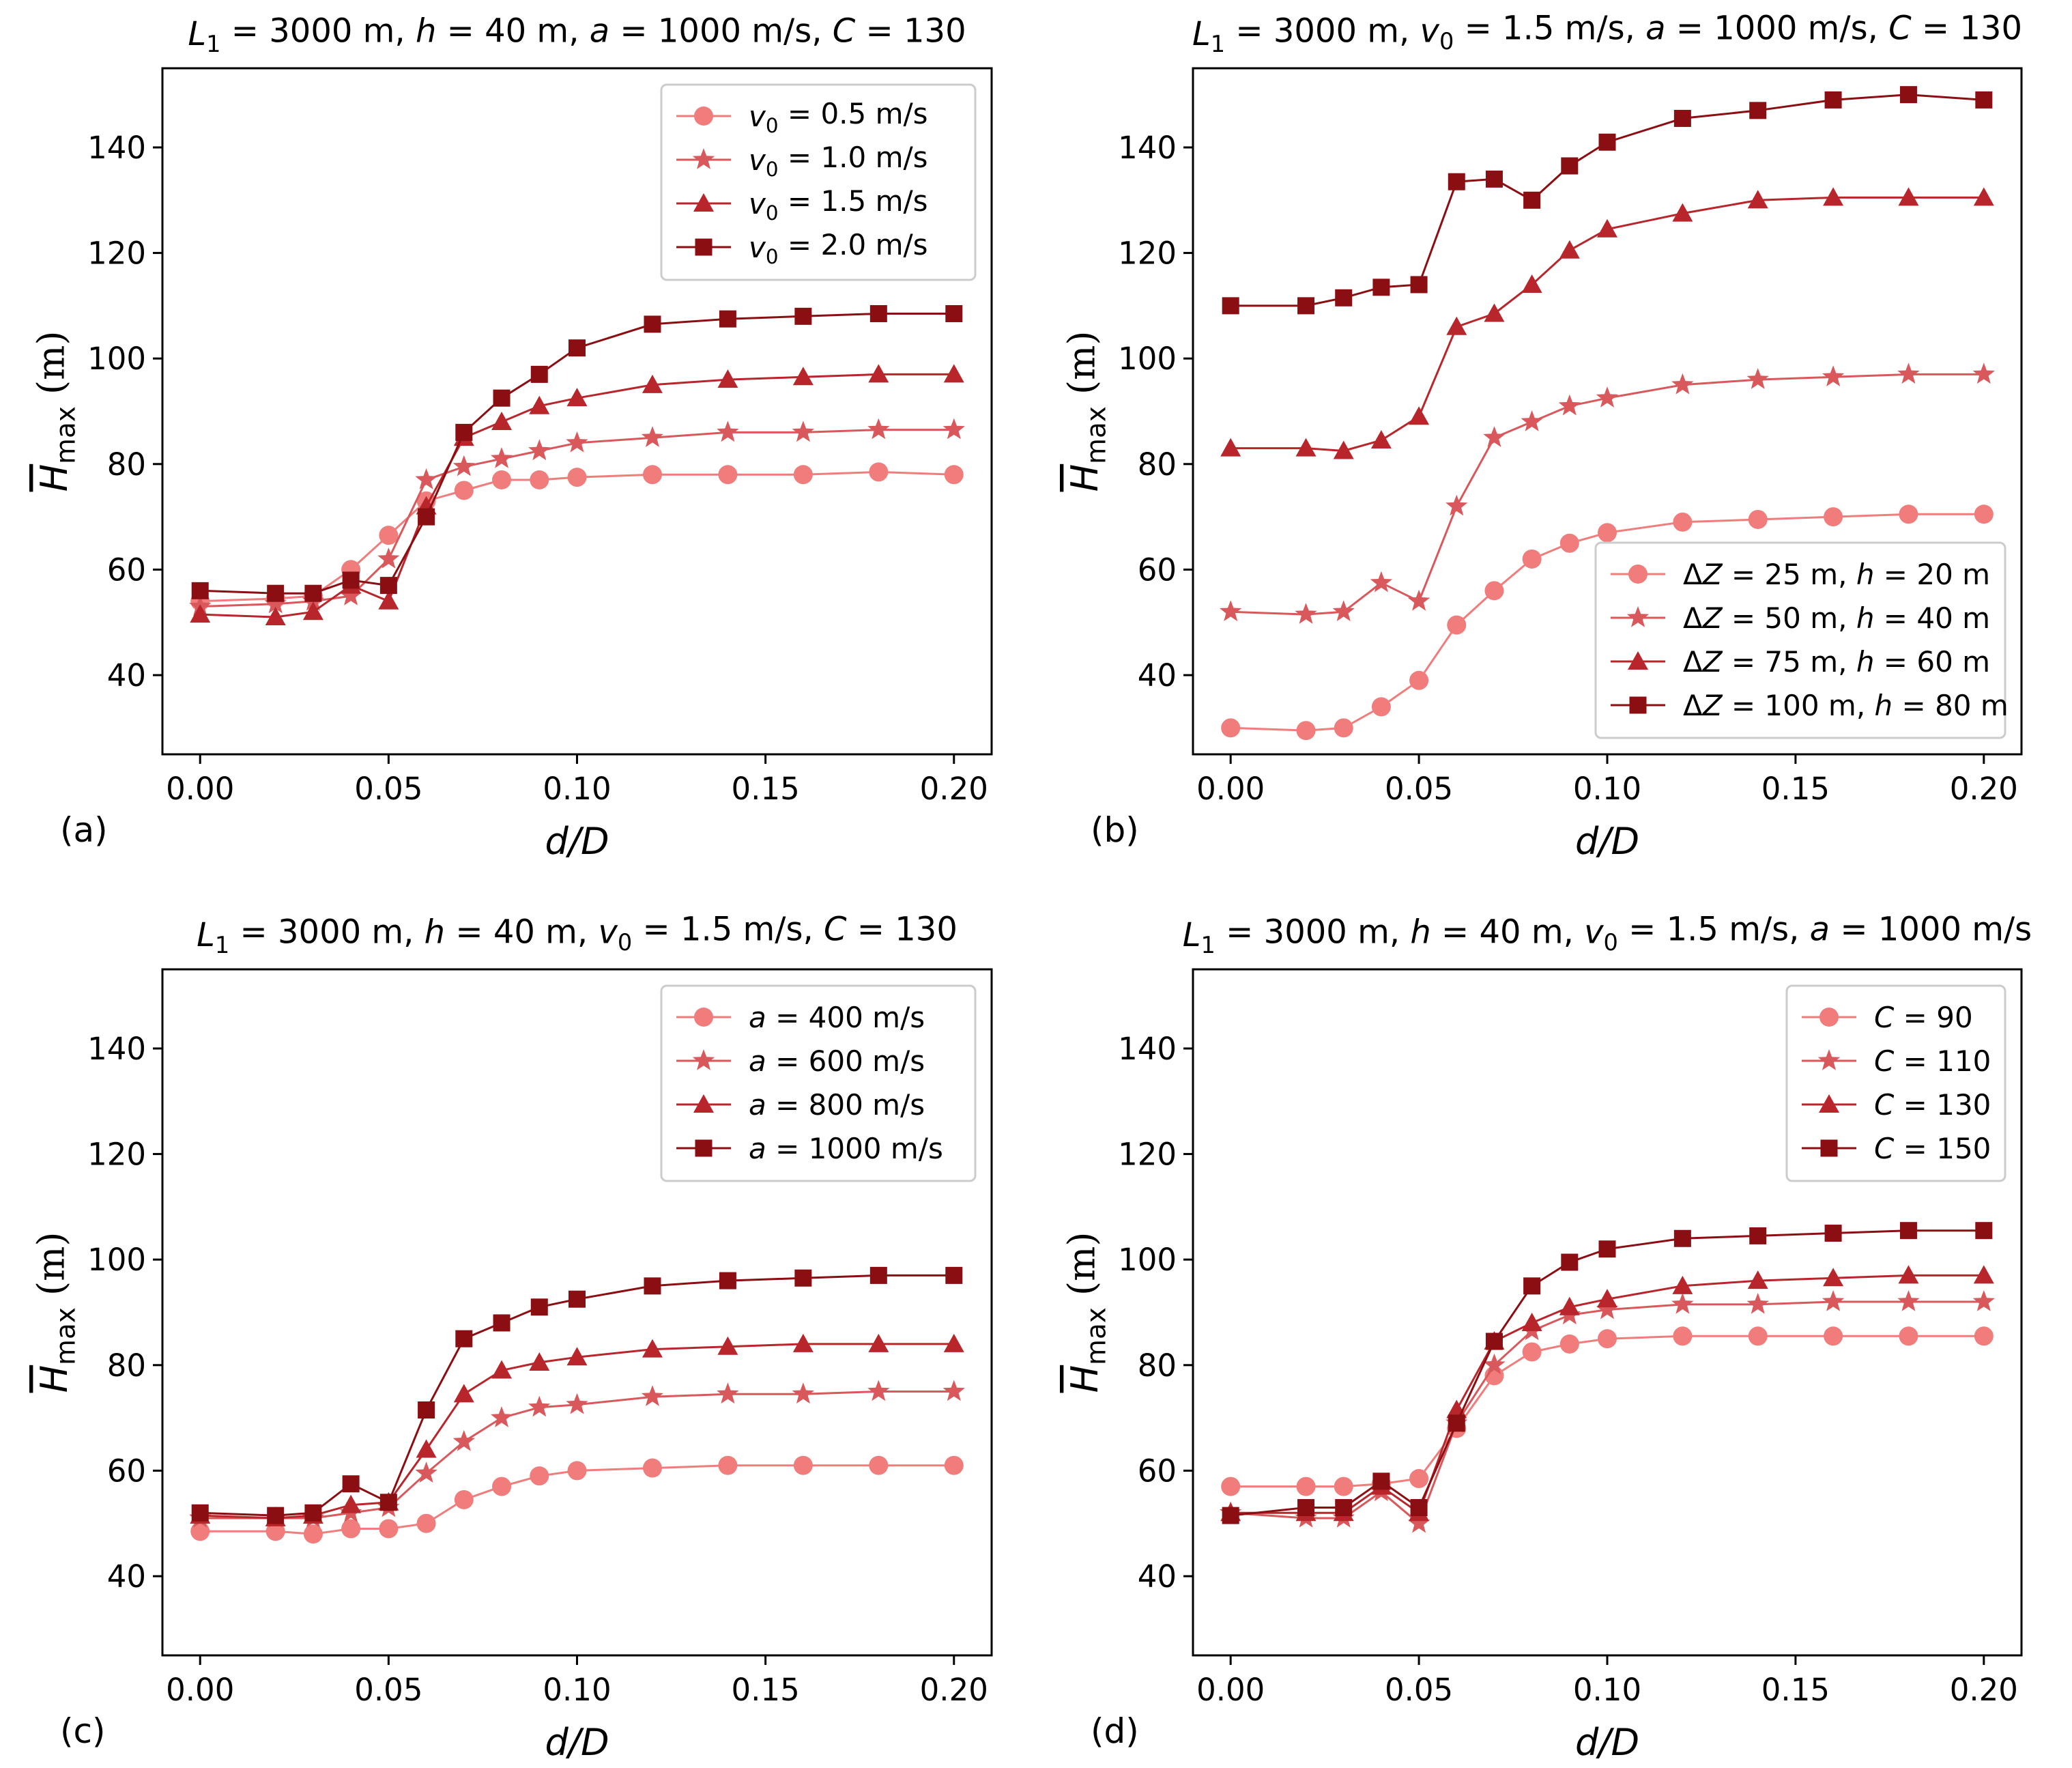  I want to click on legend: C = 90 C = 110 C = 130 C = 150, so click(1896, 1083).